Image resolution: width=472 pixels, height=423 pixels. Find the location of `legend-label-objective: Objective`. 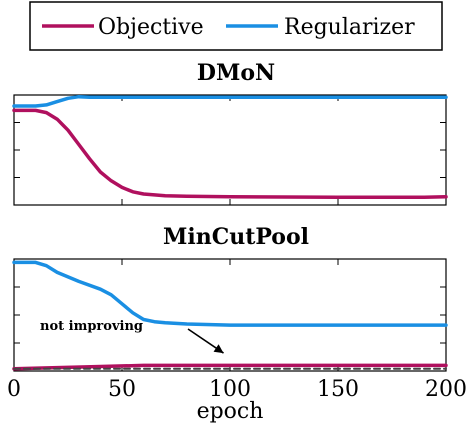

legend-label-objective: Objective is located at coordinates (151, 27).